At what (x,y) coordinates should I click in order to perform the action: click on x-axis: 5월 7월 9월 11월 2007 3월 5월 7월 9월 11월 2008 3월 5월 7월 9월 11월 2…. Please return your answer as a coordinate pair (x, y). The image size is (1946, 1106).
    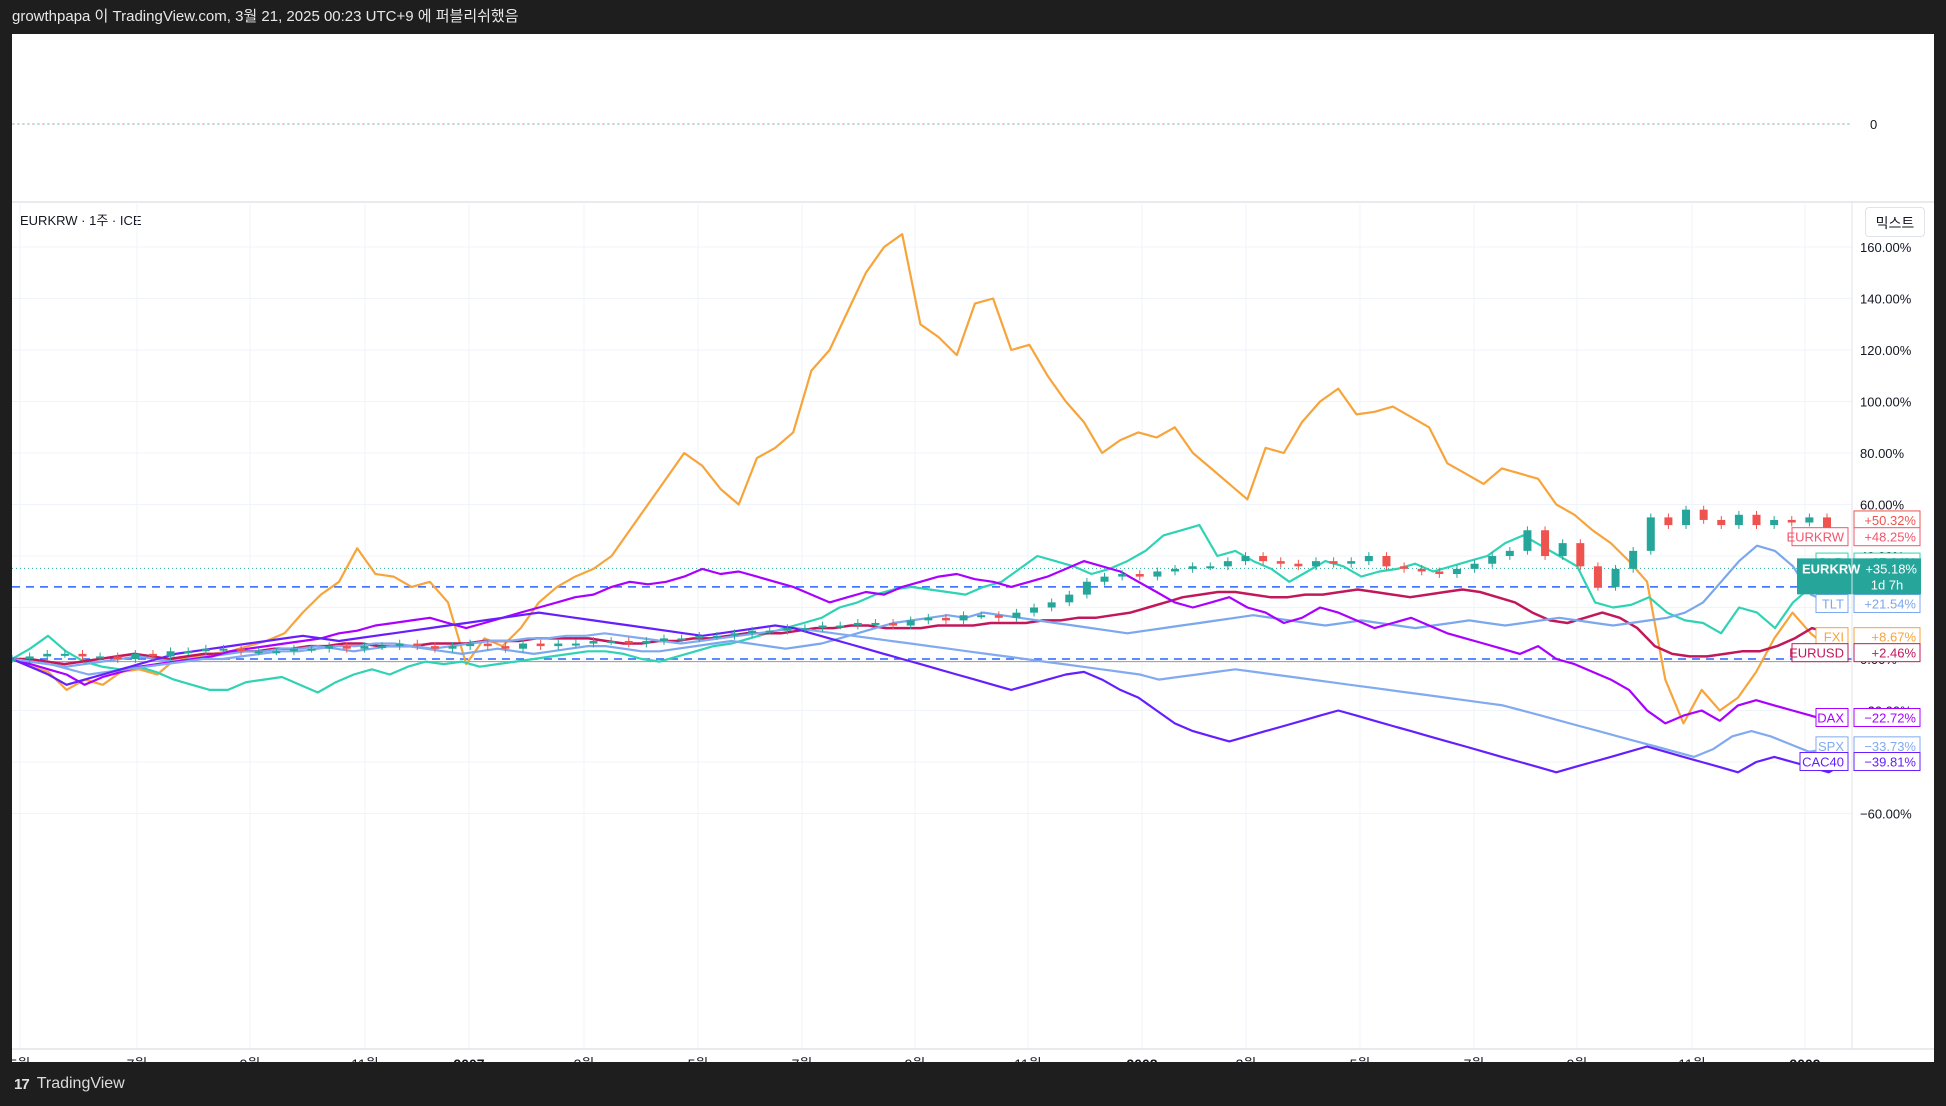
    Looking at the image, I should click on (916, 1059).